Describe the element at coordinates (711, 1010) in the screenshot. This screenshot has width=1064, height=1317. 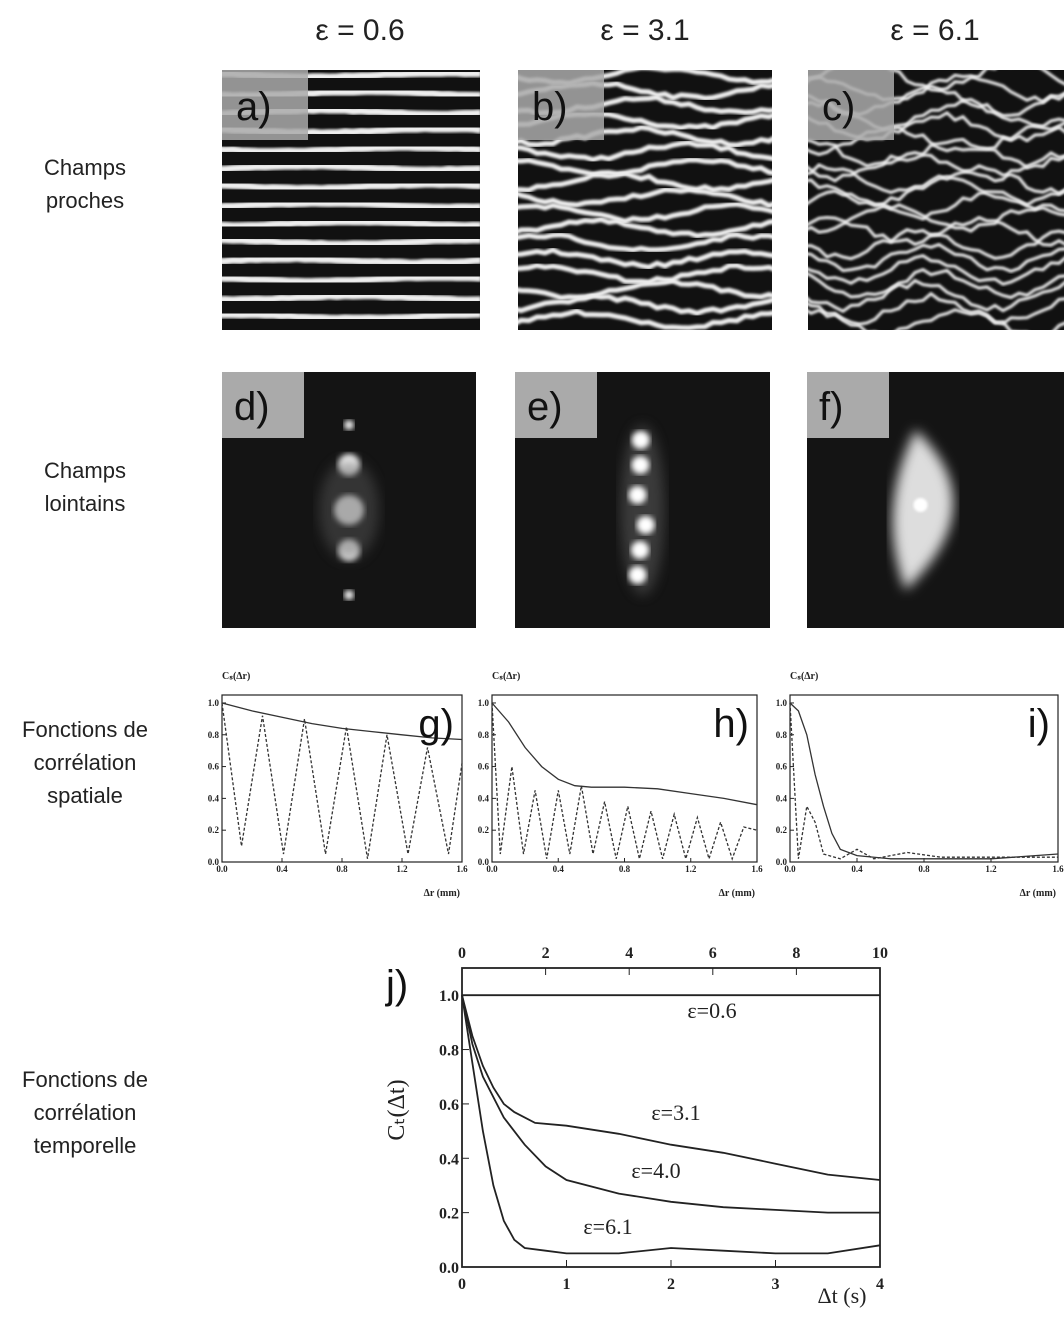
I see `series-label: ε=0.6` at that location.